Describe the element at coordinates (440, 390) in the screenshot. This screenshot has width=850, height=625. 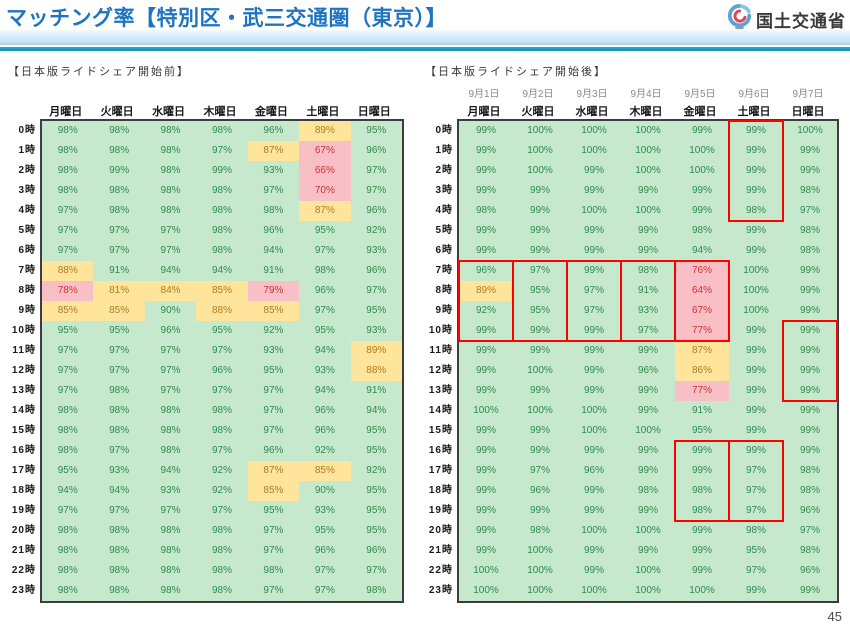
I see `row-header-hour: 13時` at that location.